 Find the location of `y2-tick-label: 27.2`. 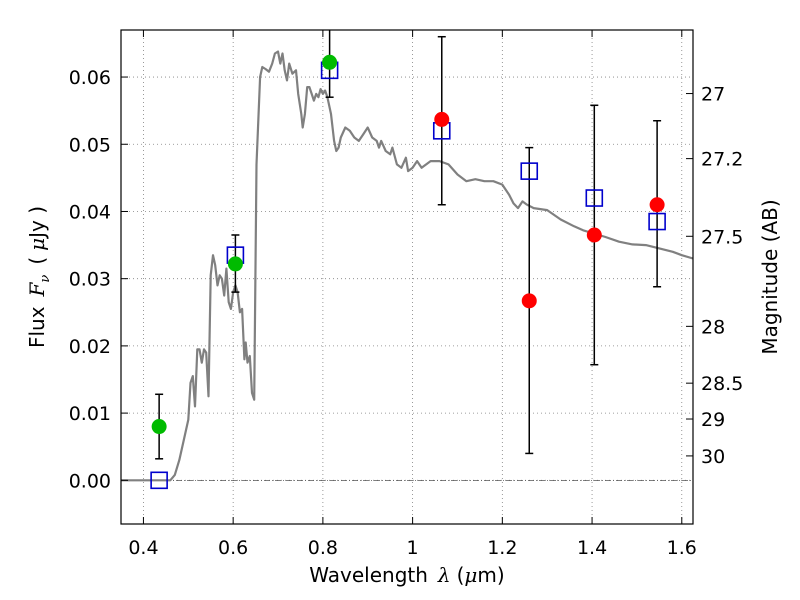

y2-tick-label: 27.2 is located at coordinates (722, 160).